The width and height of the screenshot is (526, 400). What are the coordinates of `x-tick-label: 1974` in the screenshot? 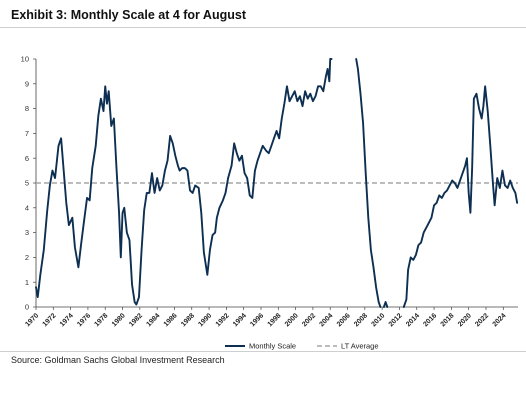 It's located at (67, 320).